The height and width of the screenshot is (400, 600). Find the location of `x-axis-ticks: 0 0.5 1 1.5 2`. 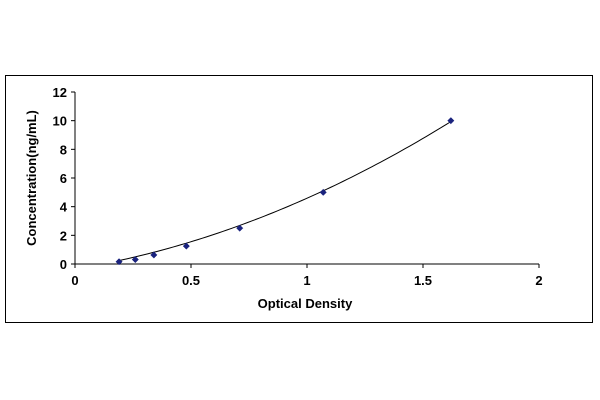

x-axis-ticks: 0 0.5 1 1.5 2 is located at coordinates (307, 276).